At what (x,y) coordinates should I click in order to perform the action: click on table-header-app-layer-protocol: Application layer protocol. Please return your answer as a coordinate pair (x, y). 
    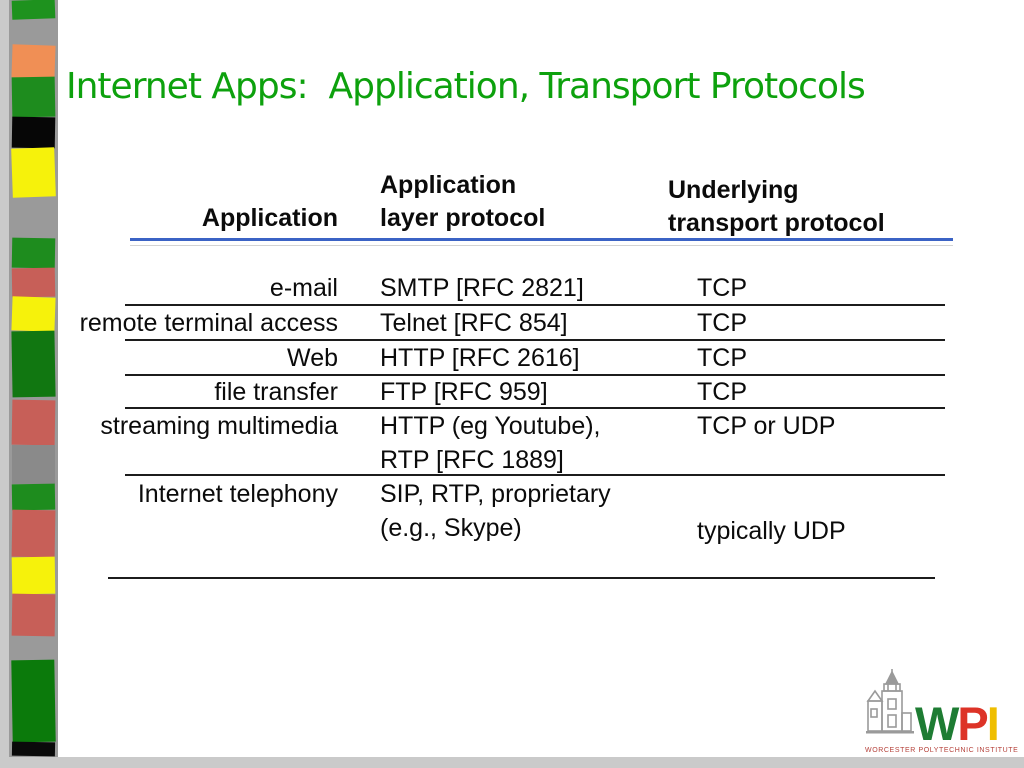
    Looking at the image, I should click on (462, 202).